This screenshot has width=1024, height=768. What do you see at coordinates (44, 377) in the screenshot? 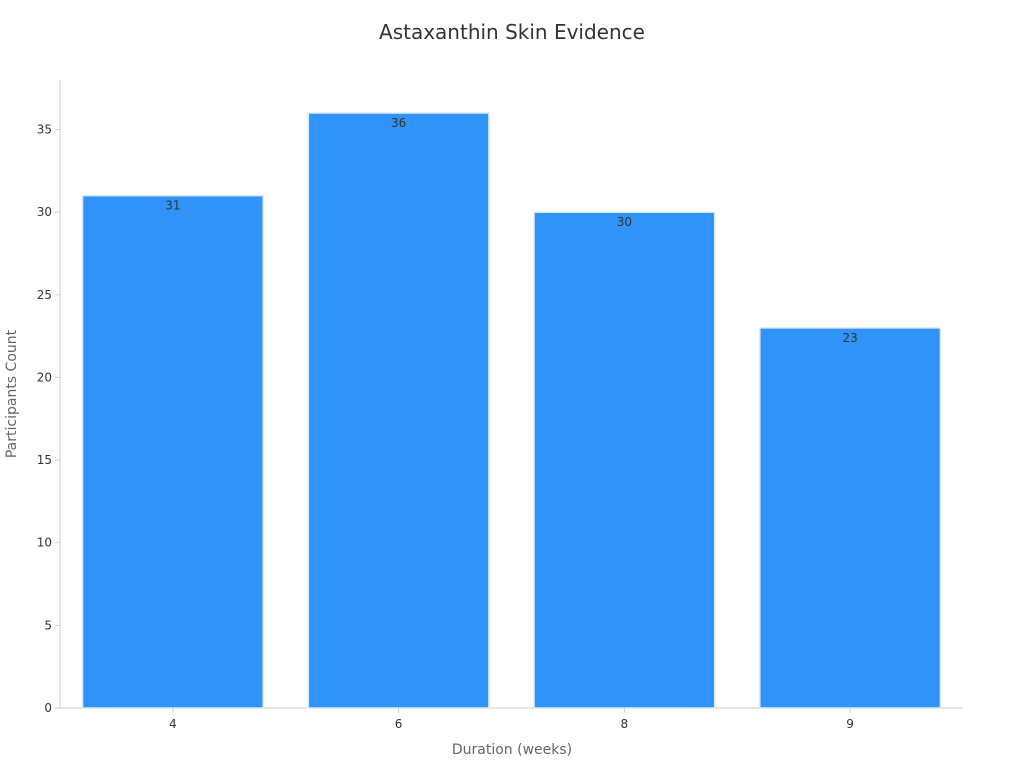
I see `y-tick-label: 20` at bounding box center [44, 377].